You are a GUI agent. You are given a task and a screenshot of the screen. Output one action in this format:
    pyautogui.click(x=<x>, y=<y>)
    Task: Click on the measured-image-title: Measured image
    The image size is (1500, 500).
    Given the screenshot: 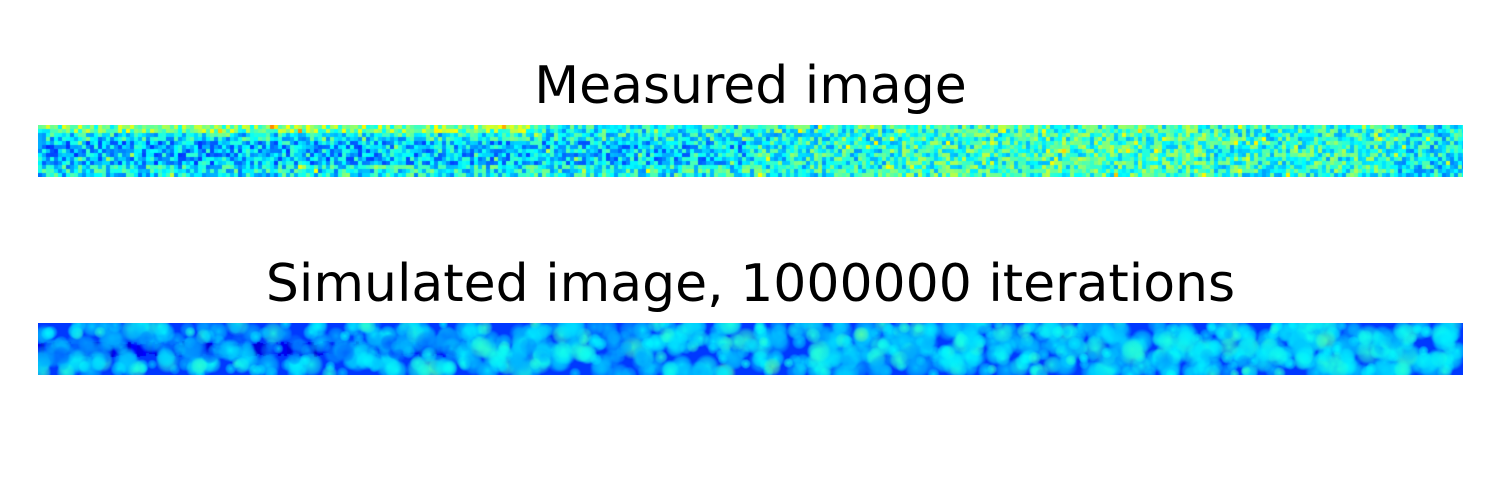 What is the action you would take?
    pyautogui.click(x=750, y=86)
    